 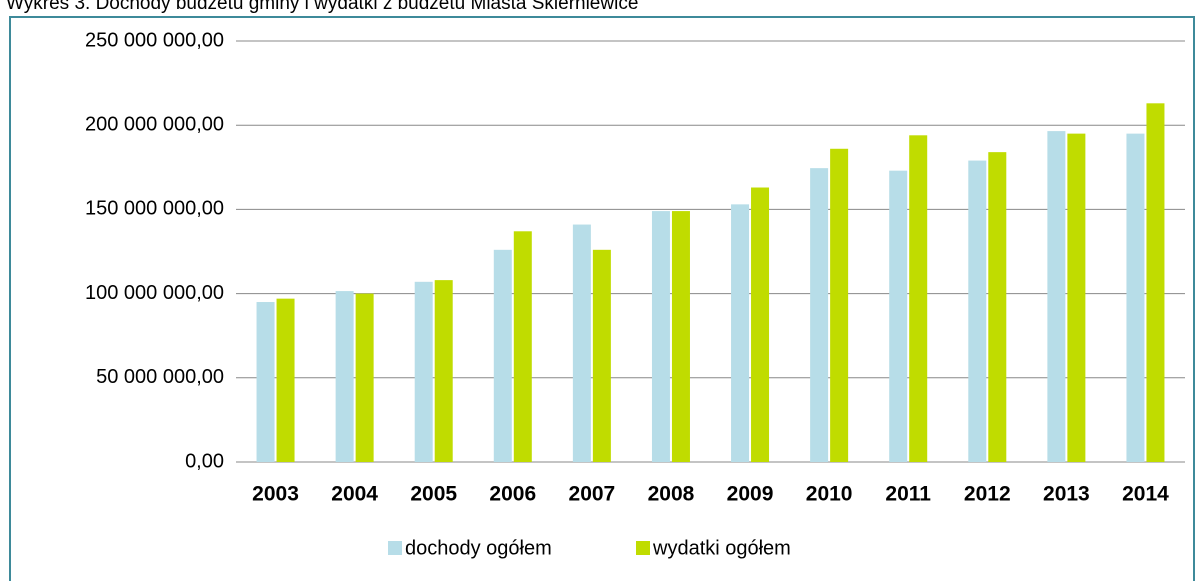 What do you see at coordinates (478, 548) in the screenshot?
I see `legend-label: dochody ogółem` at bounding box center [478, 548].